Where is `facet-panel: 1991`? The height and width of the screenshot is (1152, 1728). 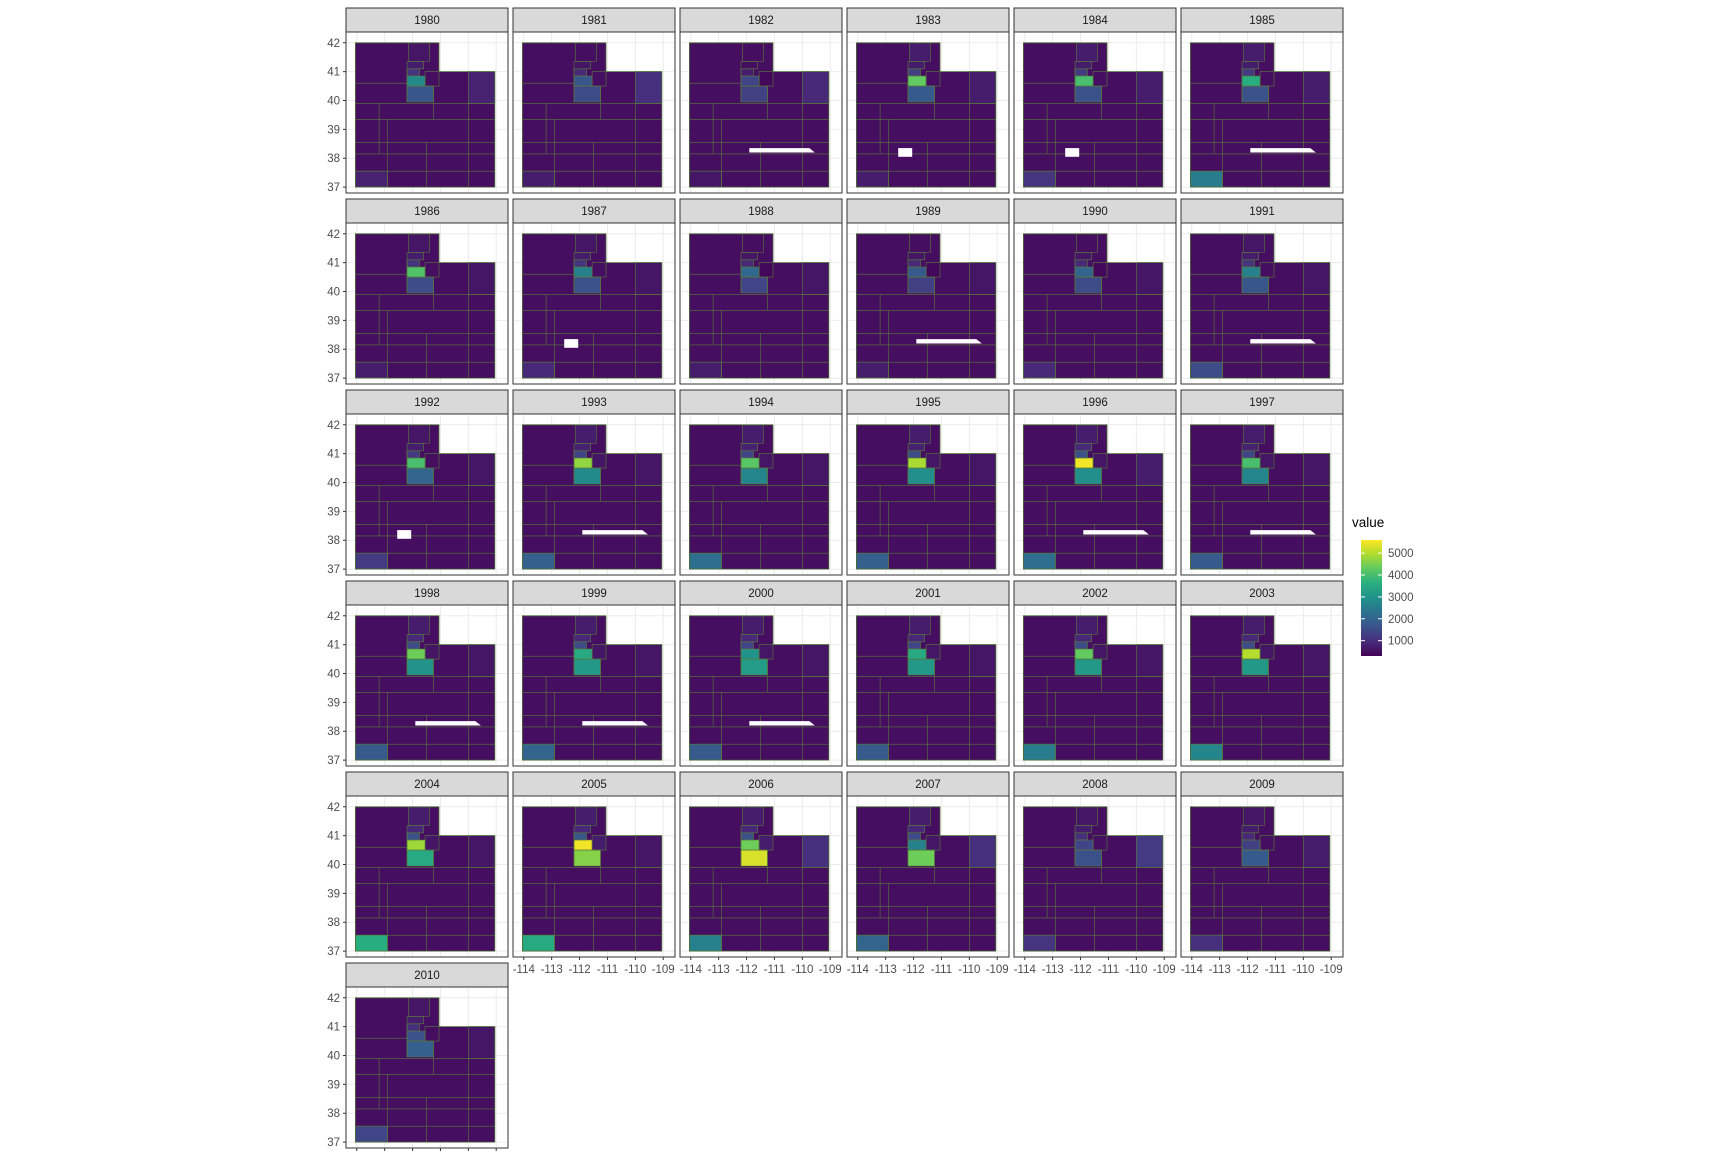
facet-panel: 1991 is located at coordinates (1262, 291).